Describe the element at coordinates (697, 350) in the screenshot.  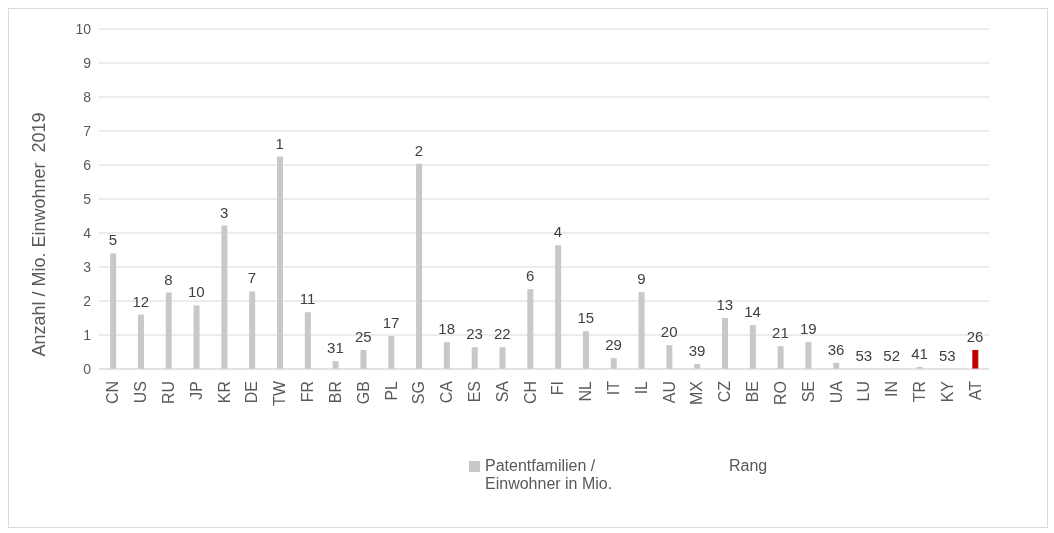
I see `annotation: 39` at that location.